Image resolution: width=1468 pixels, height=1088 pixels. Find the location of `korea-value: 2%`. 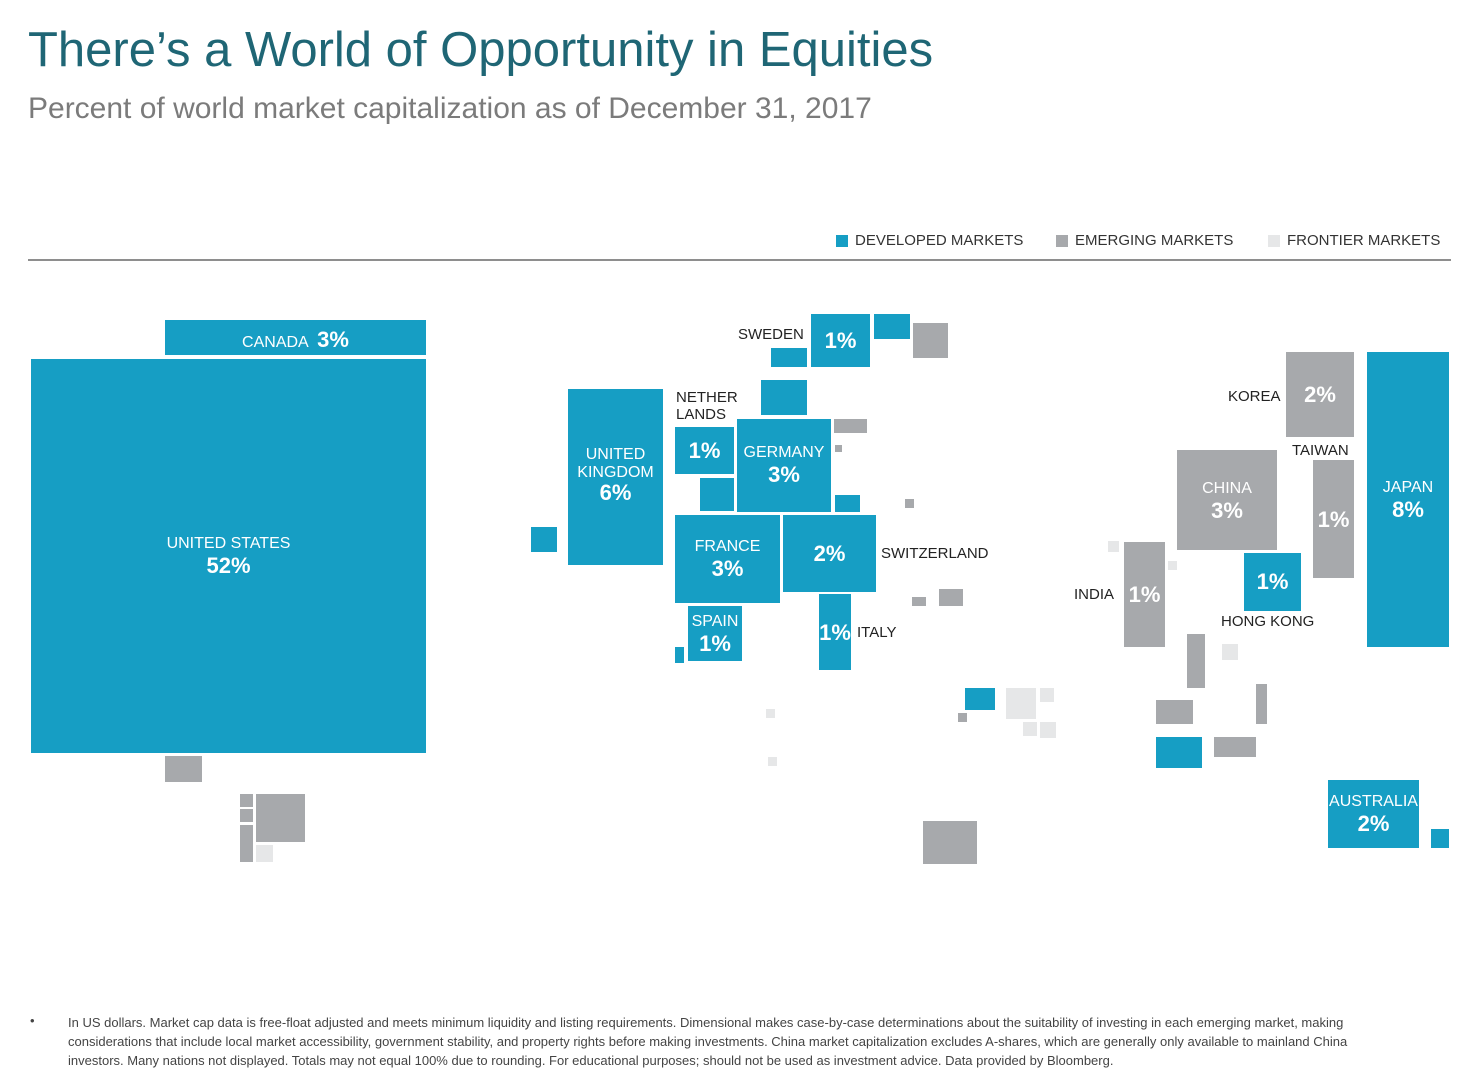

korea-value: 2% is located at coordinates (1320, 394).